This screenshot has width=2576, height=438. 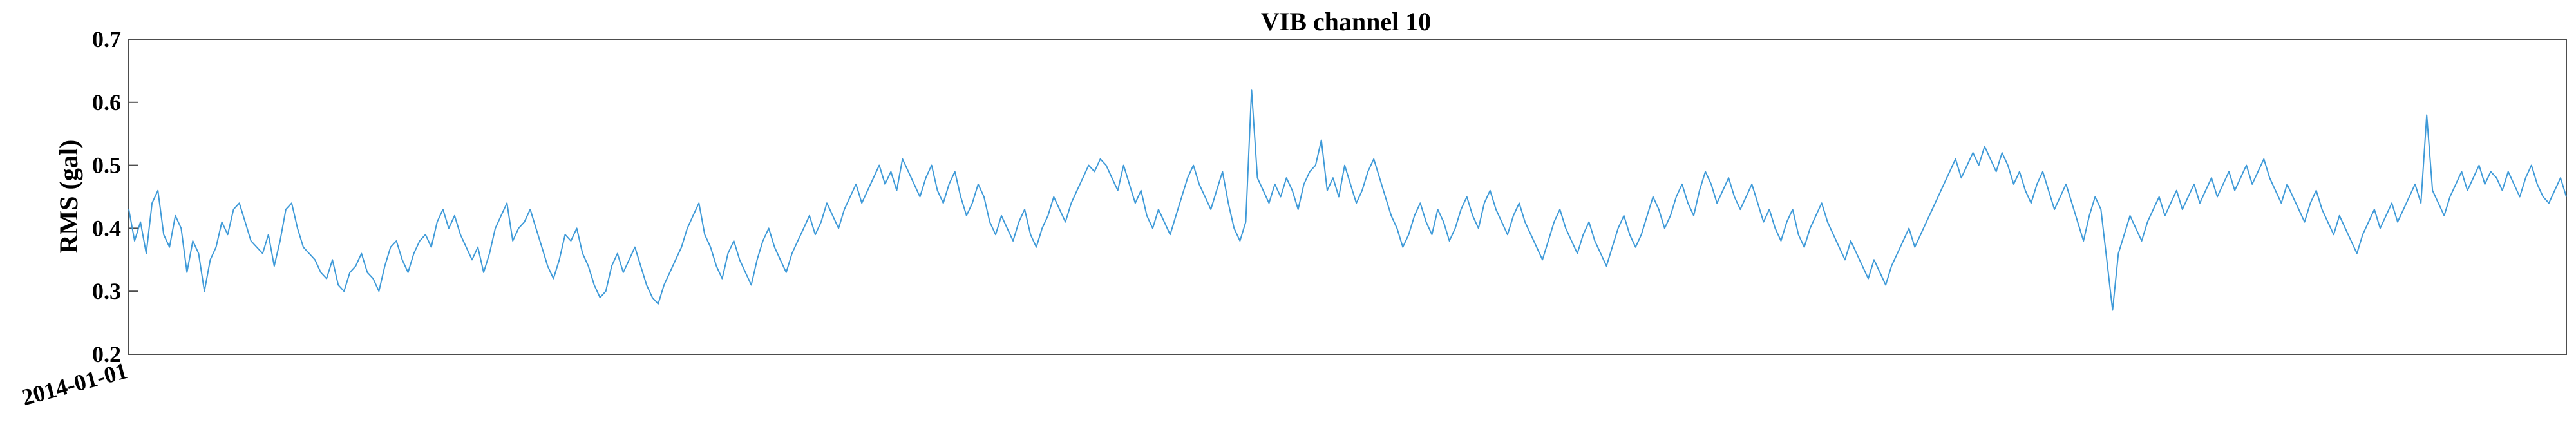 I want to click on y-tick-label: 0.6, so click(x=107, y=102).